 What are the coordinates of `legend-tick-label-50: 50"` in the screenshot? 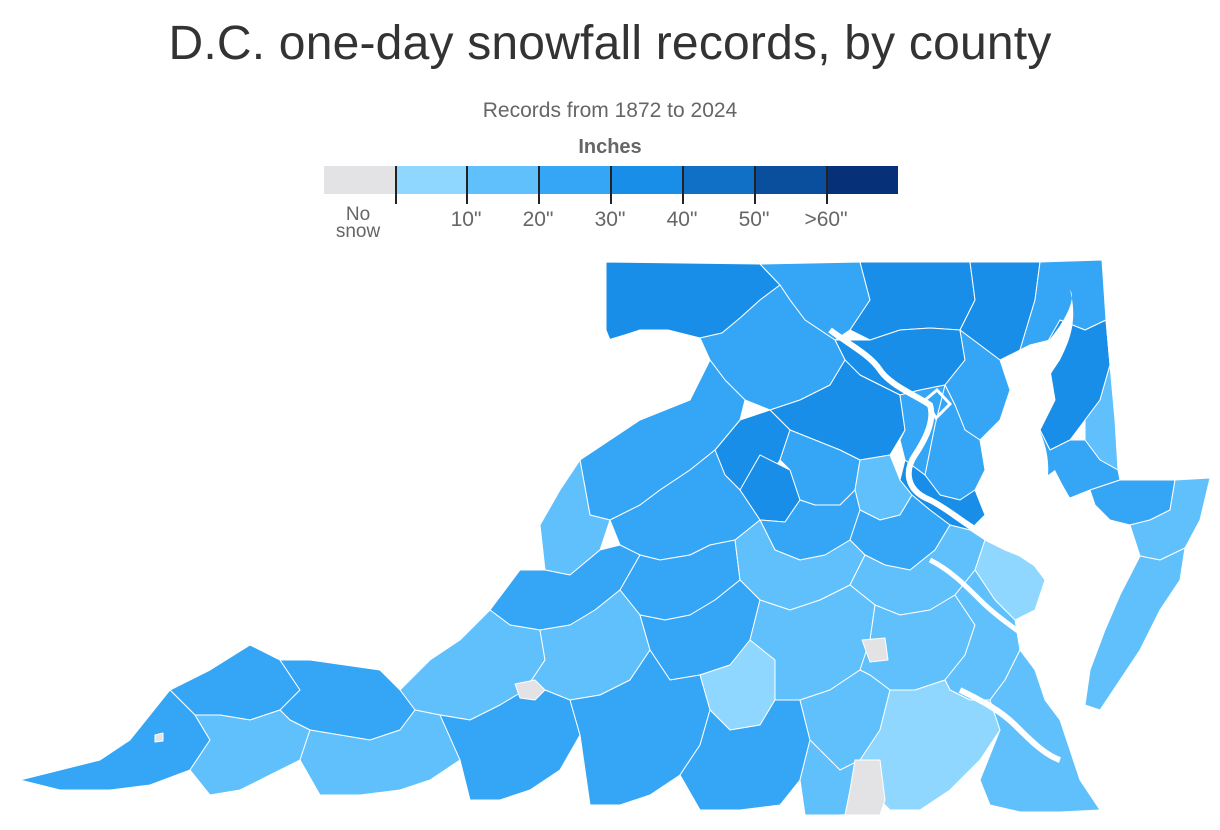 It's located at (754, 219).